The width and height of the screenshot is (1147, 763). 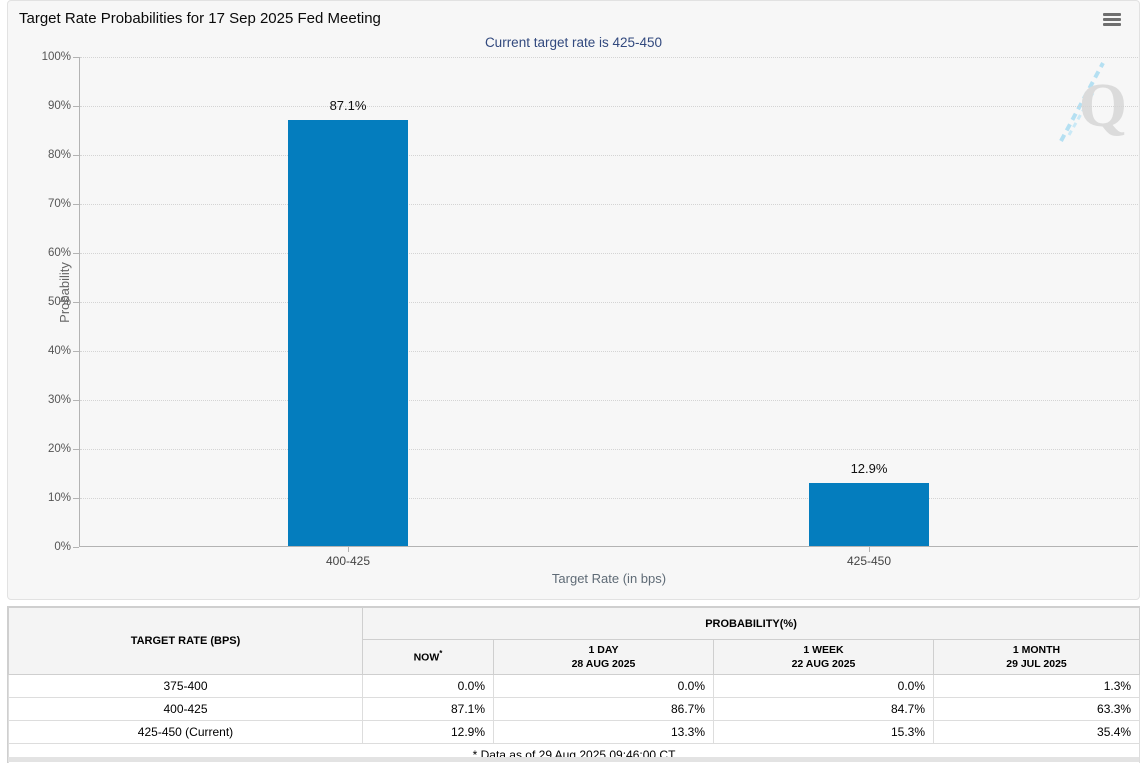 What do you see at coordinates (603, 664) in the screenshot?
I see `period-date: 28 AUG 2025` at bounding box center [603, 664].